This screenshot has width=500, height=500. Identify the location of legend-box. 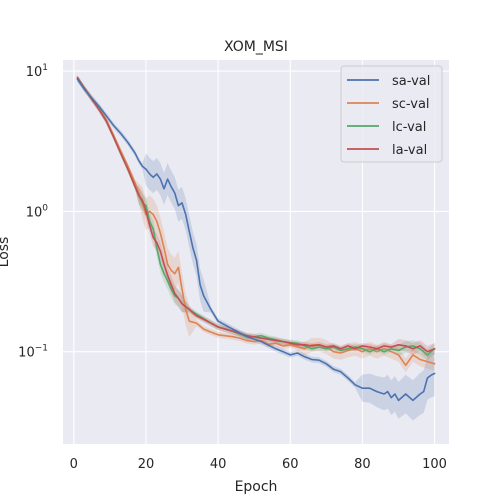
(391, 114).